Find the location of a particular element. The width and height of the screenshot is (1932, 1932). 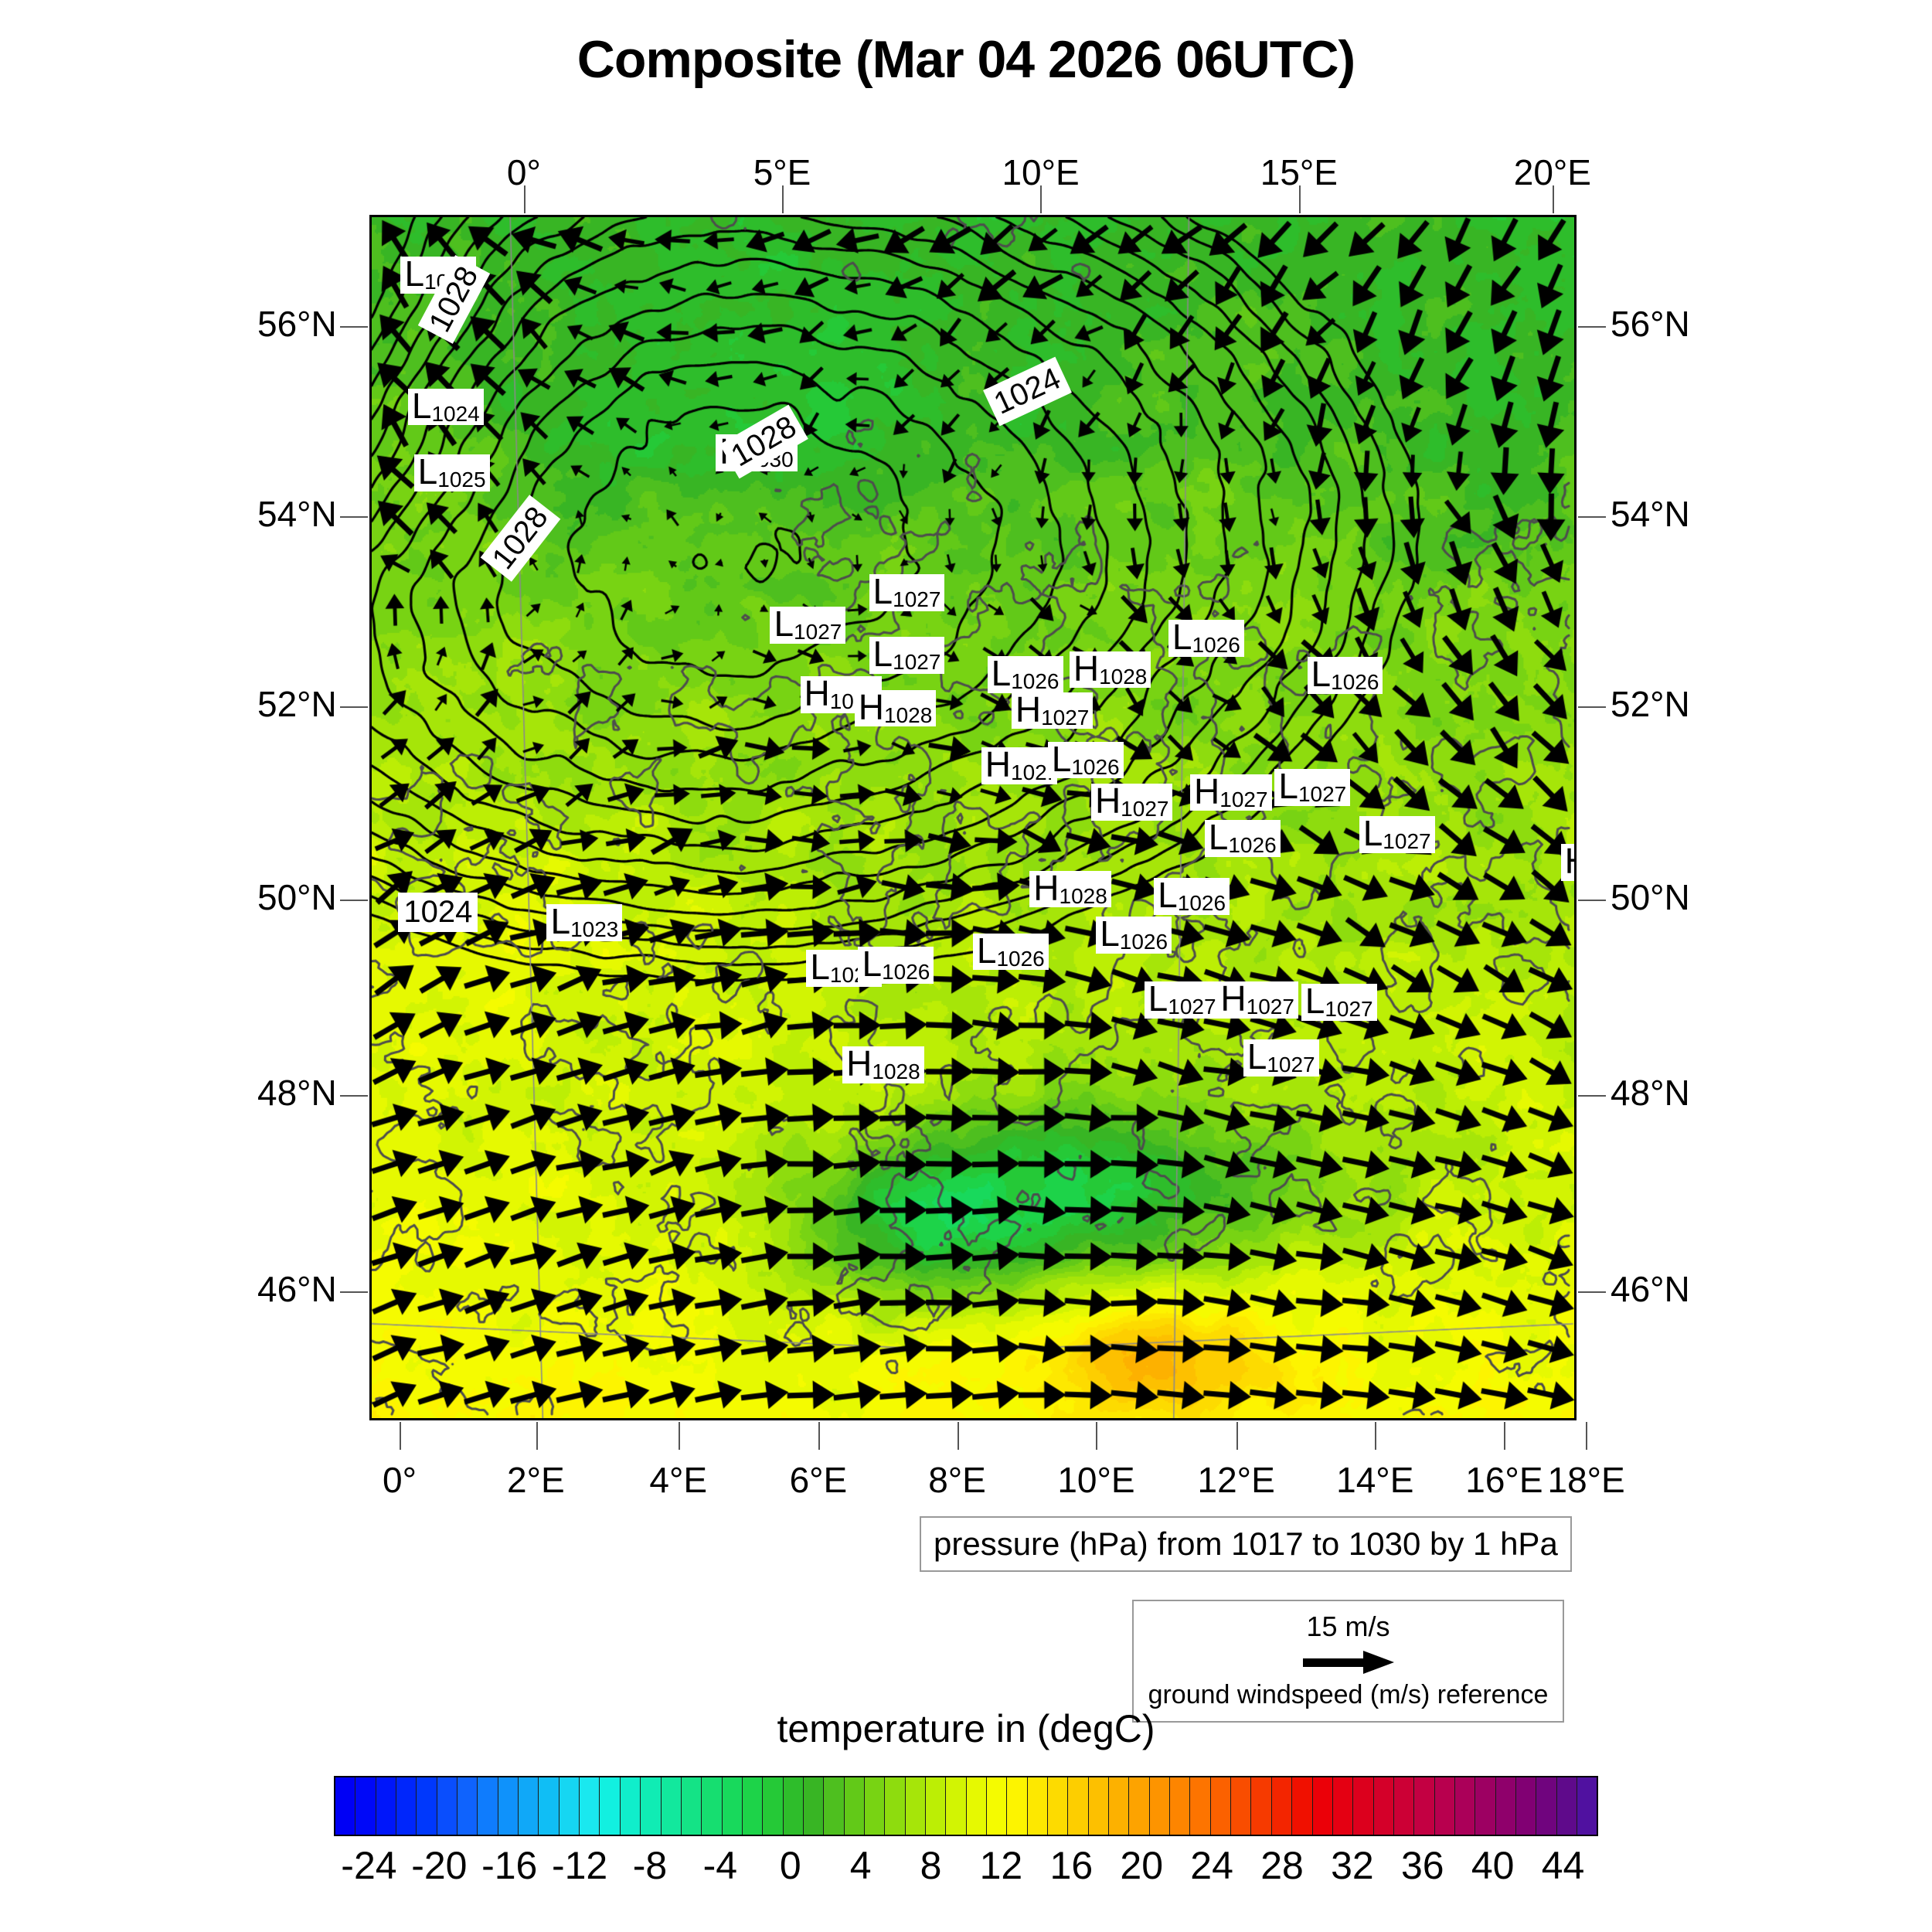

pressure-marker-l-23: L1026 is located at coordinates (1134, 935).